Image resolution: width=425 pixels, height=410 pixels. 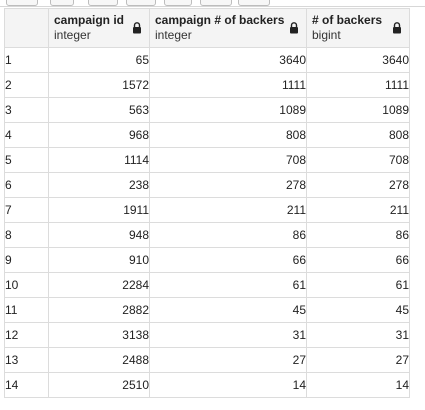 What do you see at coordinates (228, 28) in the screenshot?
I see `column-header-campaign-backers: campaign # of backers integer` at bounding box center [228, 28].